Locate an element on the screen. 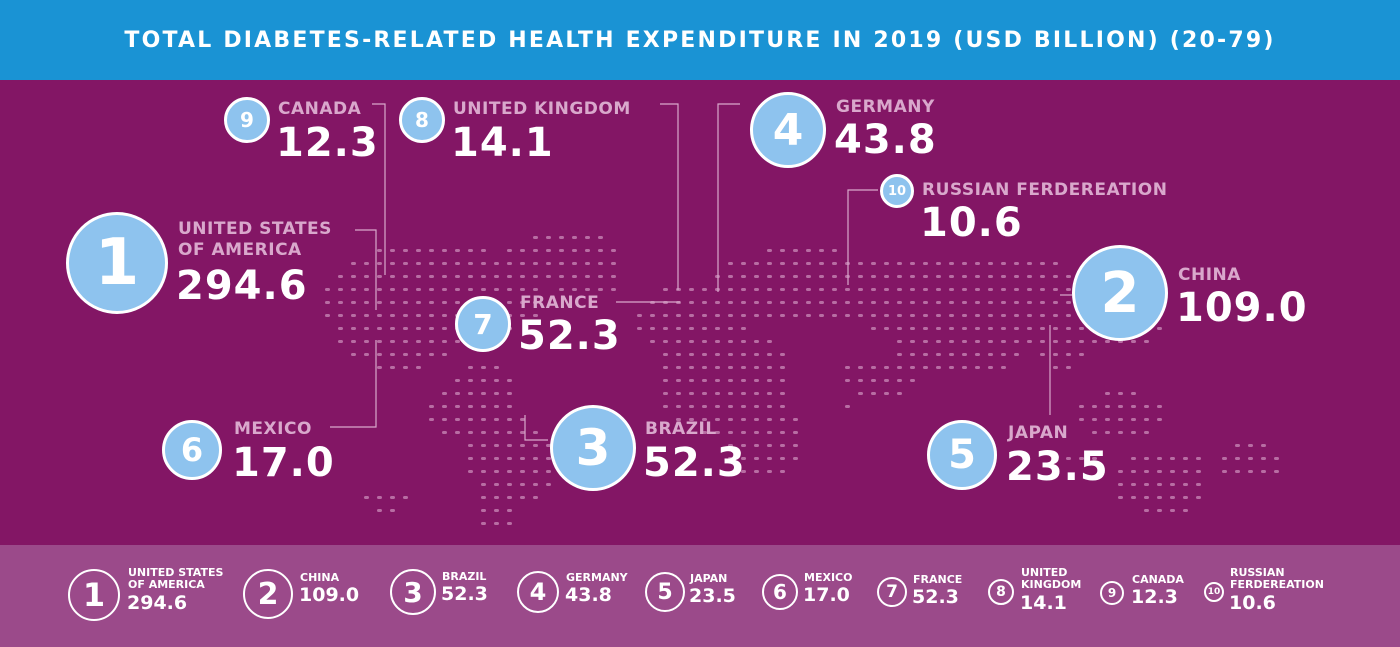 The width and height of the screenshot is (1400, 647). footer-country-name-line: RUSSIAN is located at coordinates (1257, 572).